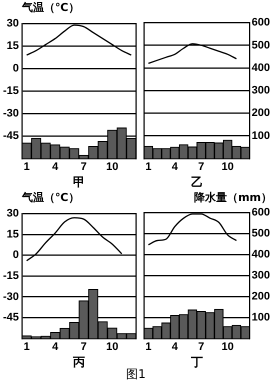 This screenshot has height=383, width=272. I want to click on line-series, so click(79, 40).